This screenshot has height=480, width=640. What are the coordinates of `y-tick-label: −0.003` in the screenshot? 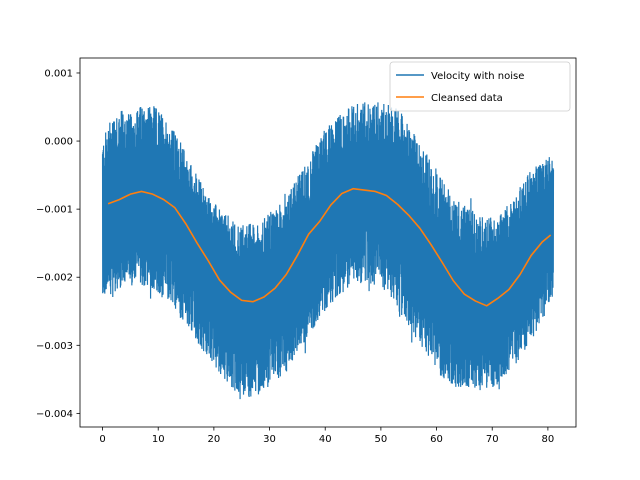 It's located at (54, 346).